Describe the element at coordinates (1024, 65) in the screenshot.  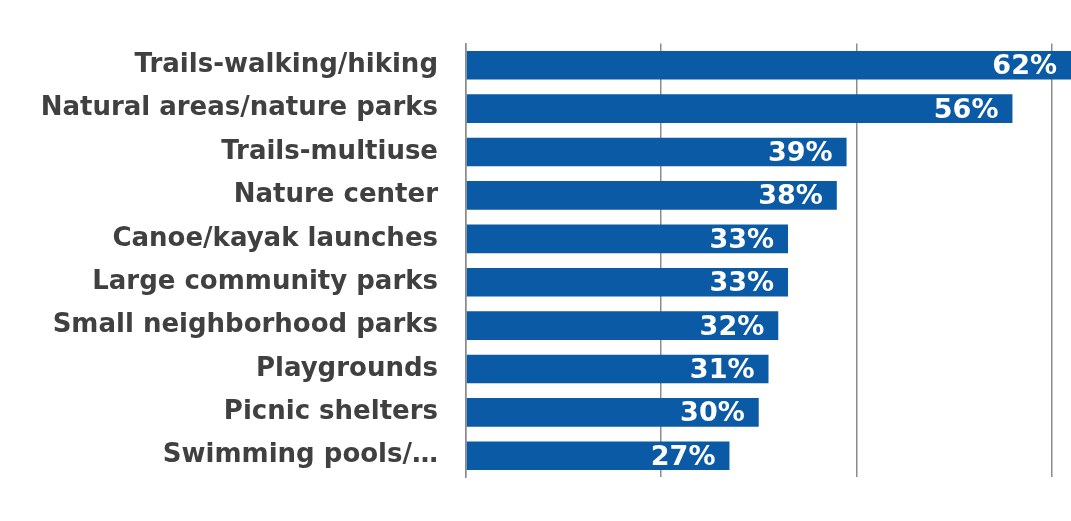
I see `data-label: 62%` at that location.